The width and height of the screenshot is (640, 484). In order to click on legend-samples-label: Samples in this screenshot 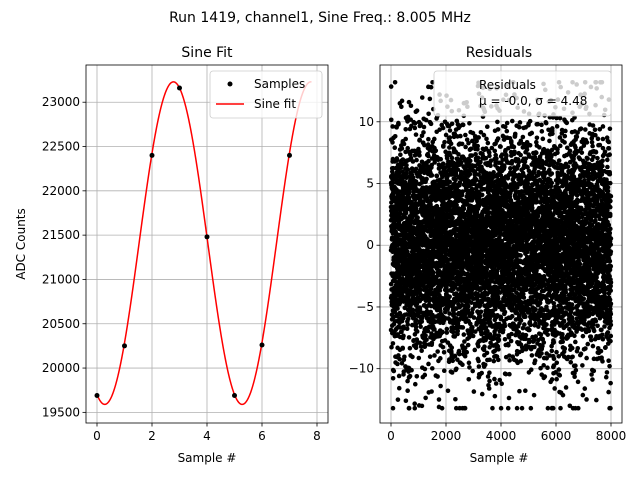, I will do `click(279, 84)`.